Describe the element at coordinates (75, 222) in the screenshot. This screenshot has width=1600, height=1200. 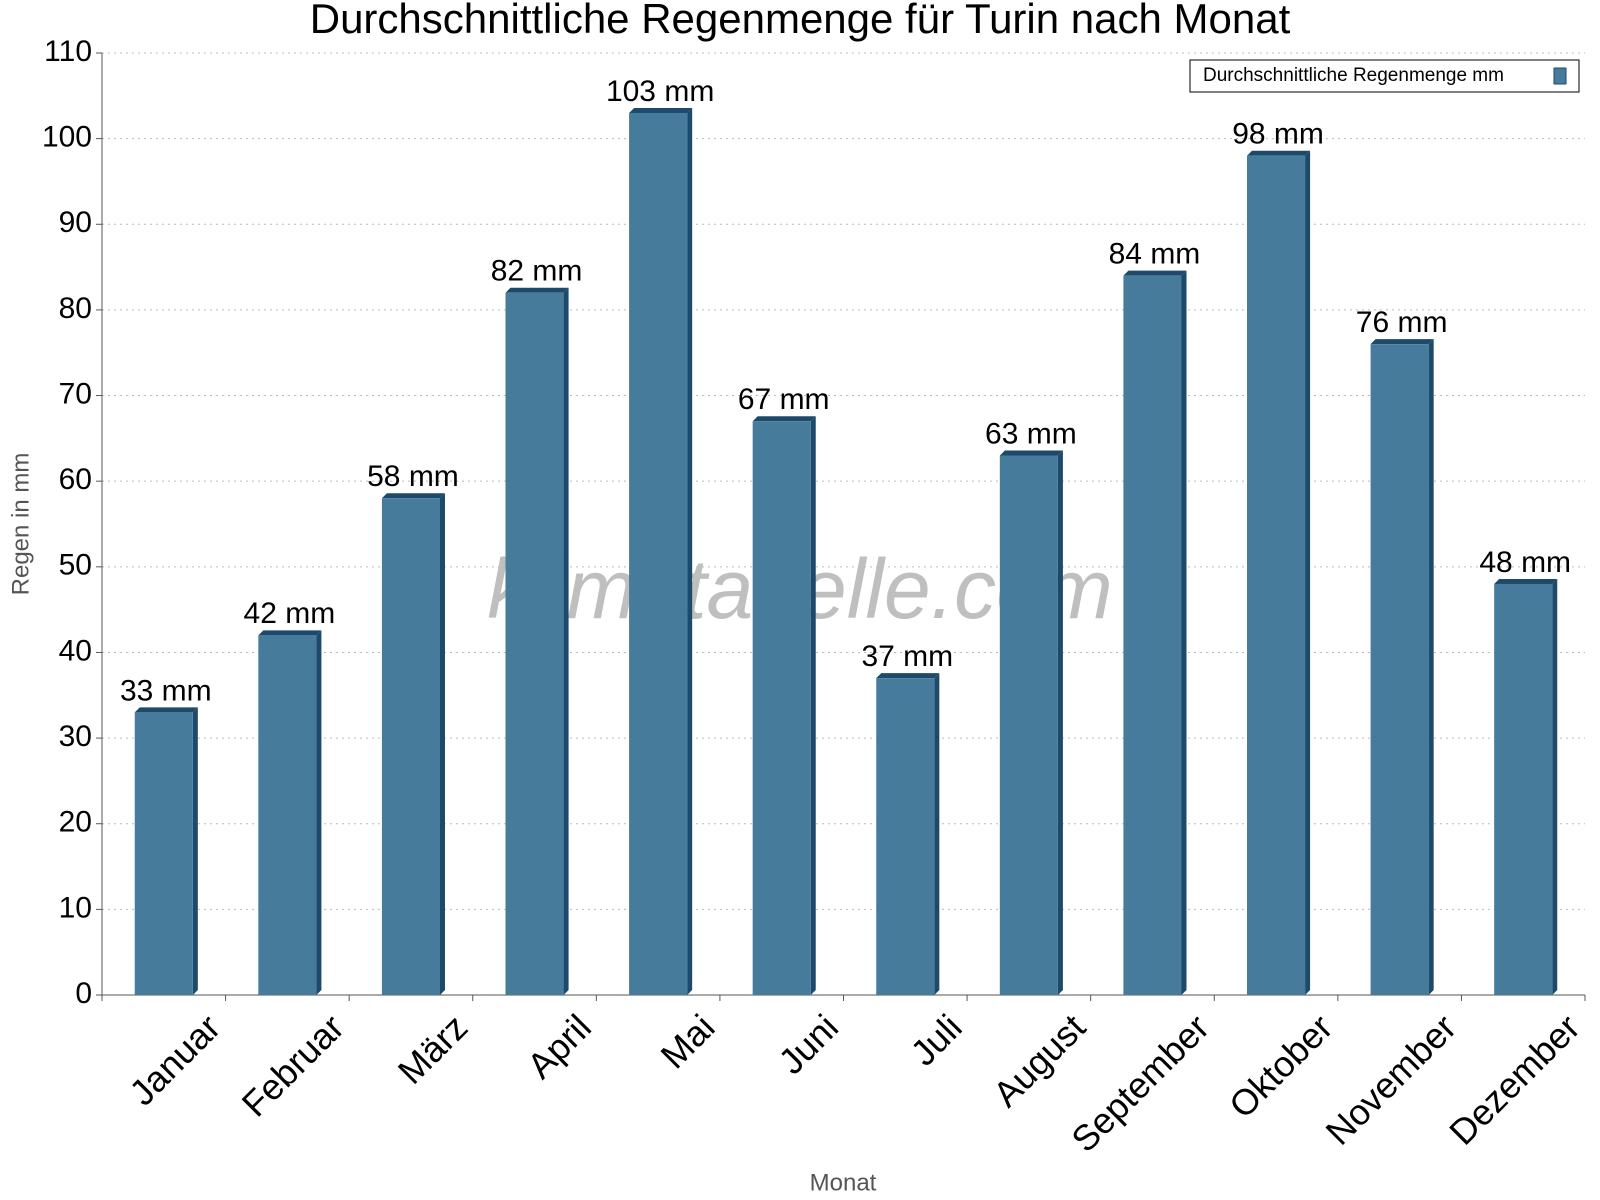
I see `y-tick-label: 90` at that location.